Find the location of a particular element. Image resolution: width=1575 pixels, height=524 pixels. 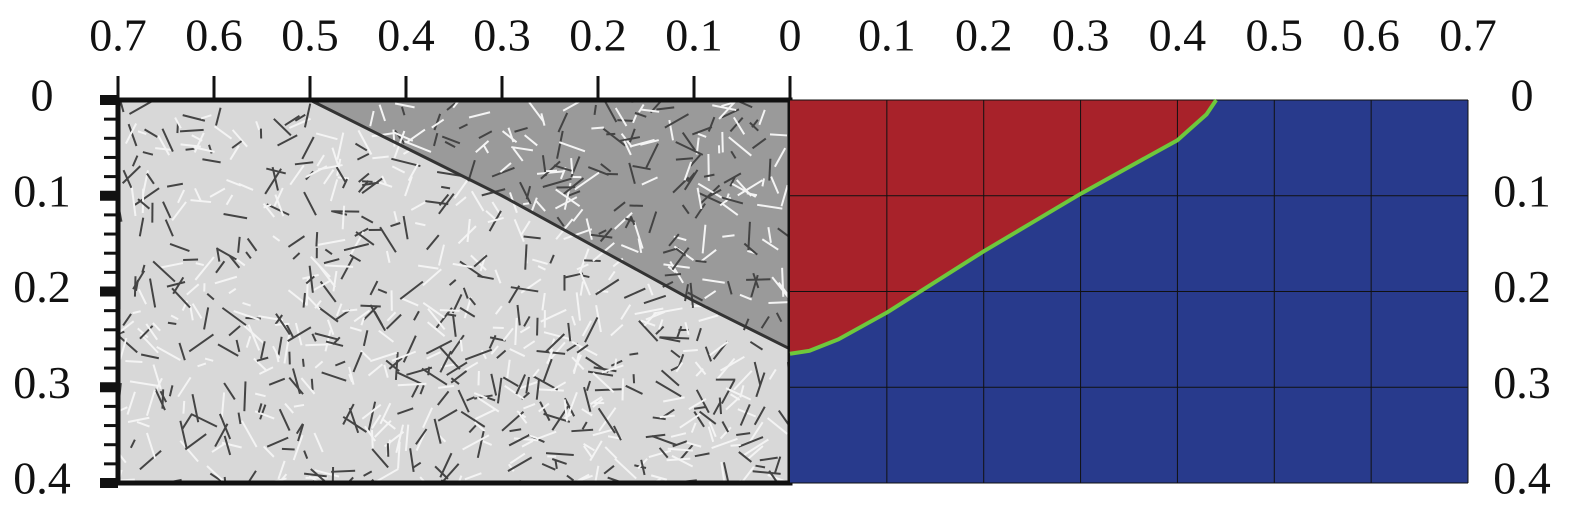

x-tick-label: 0.5 is located at coordinates (310, 35).